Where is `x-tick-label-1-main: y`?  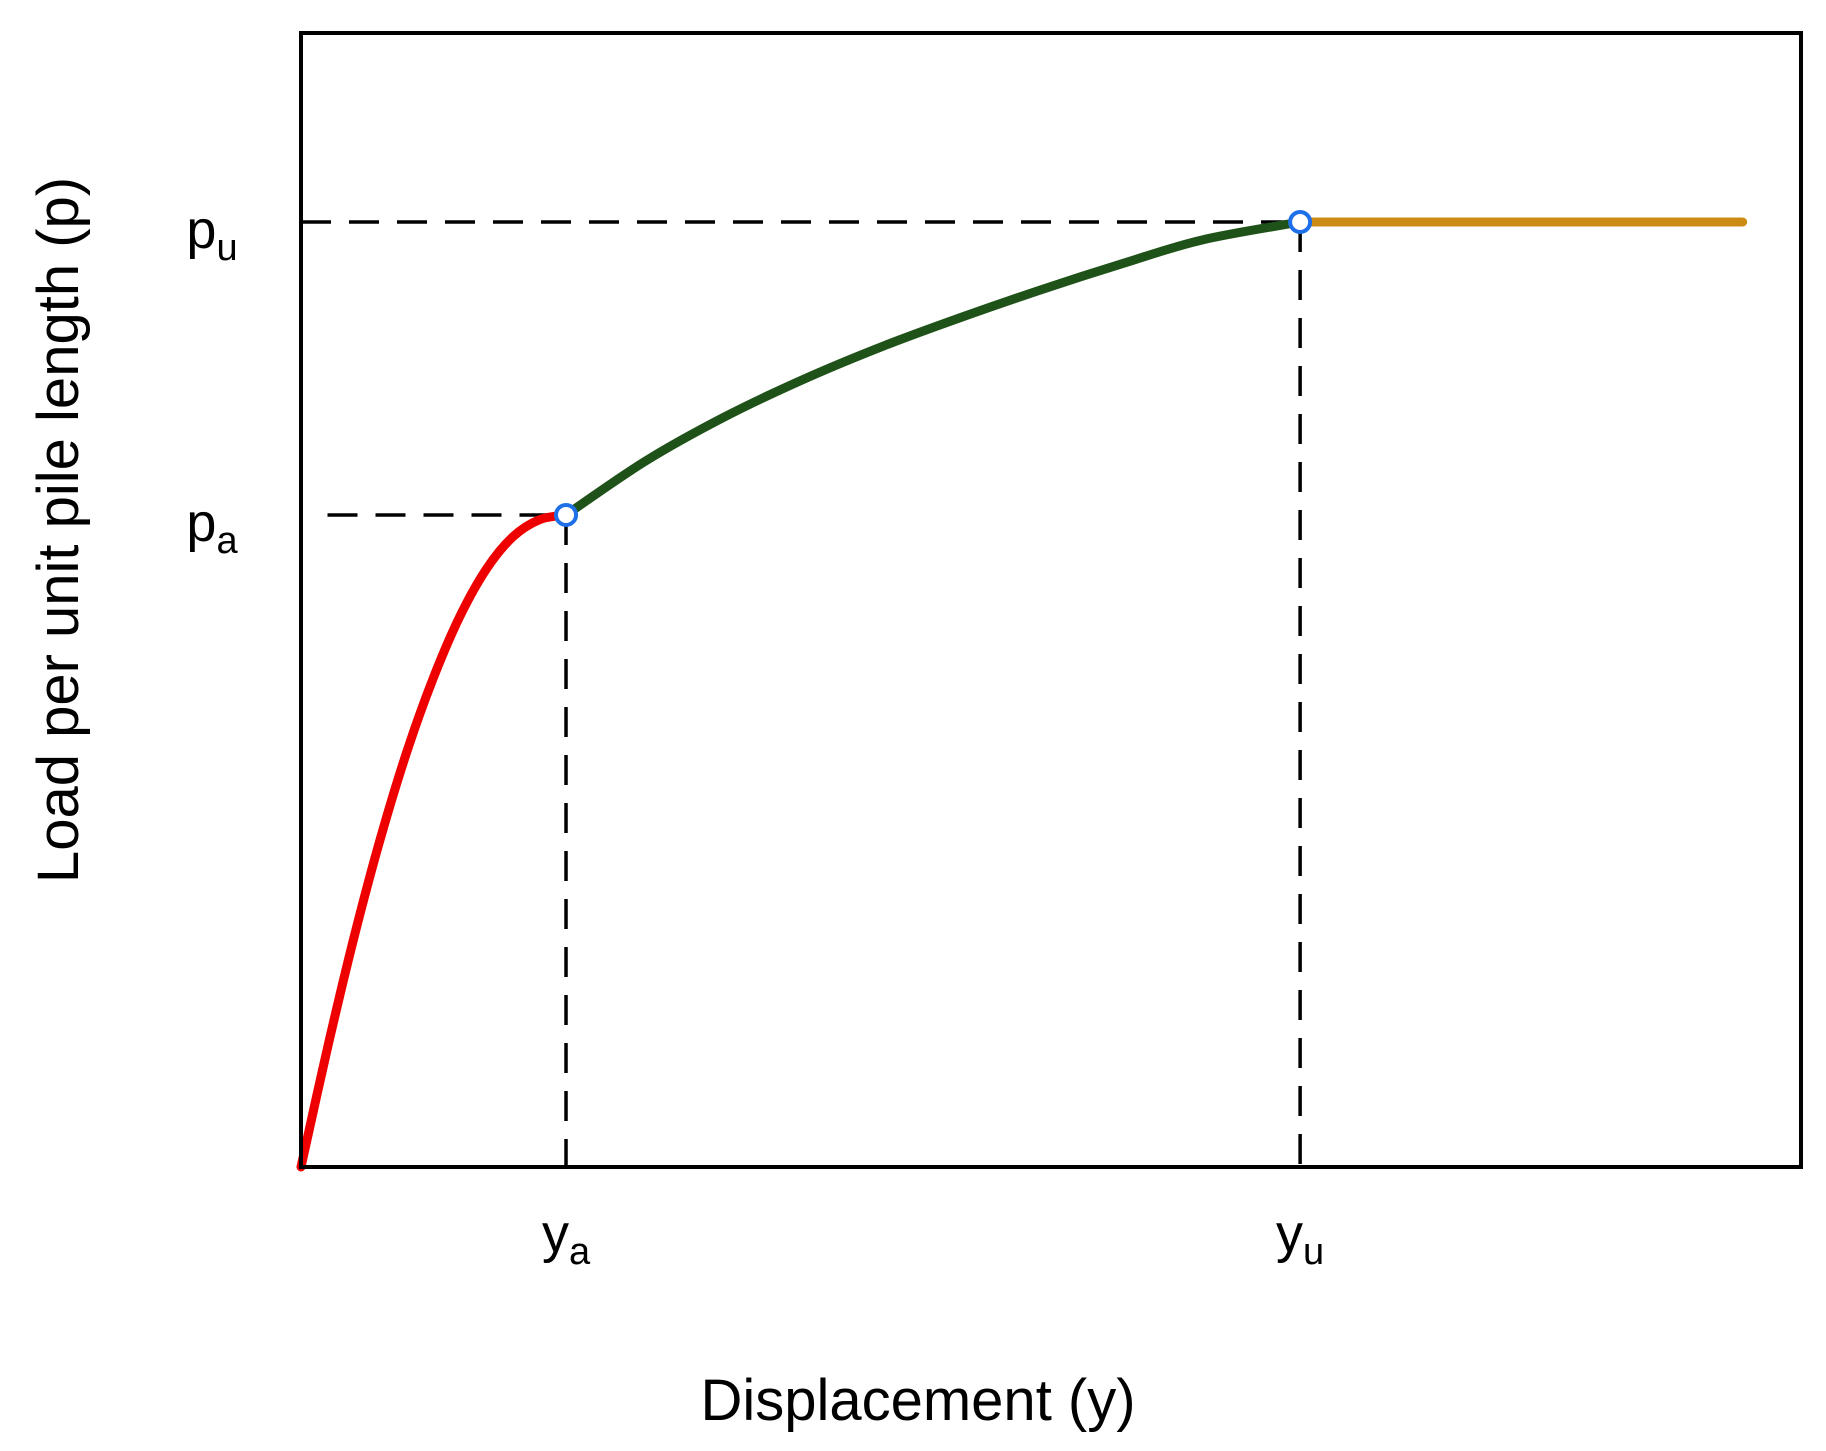 x-tick-label-1-main: y is located at coordinates (555, 1234).